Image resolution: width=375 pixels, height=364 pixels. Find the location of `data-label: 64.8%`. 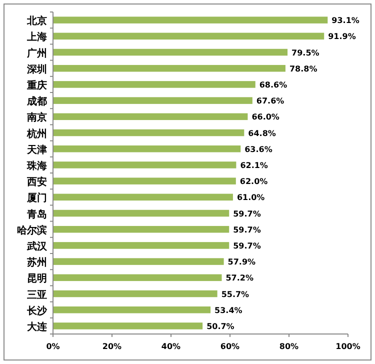

data-label: 64.8% is located at coordinates (262, 133).